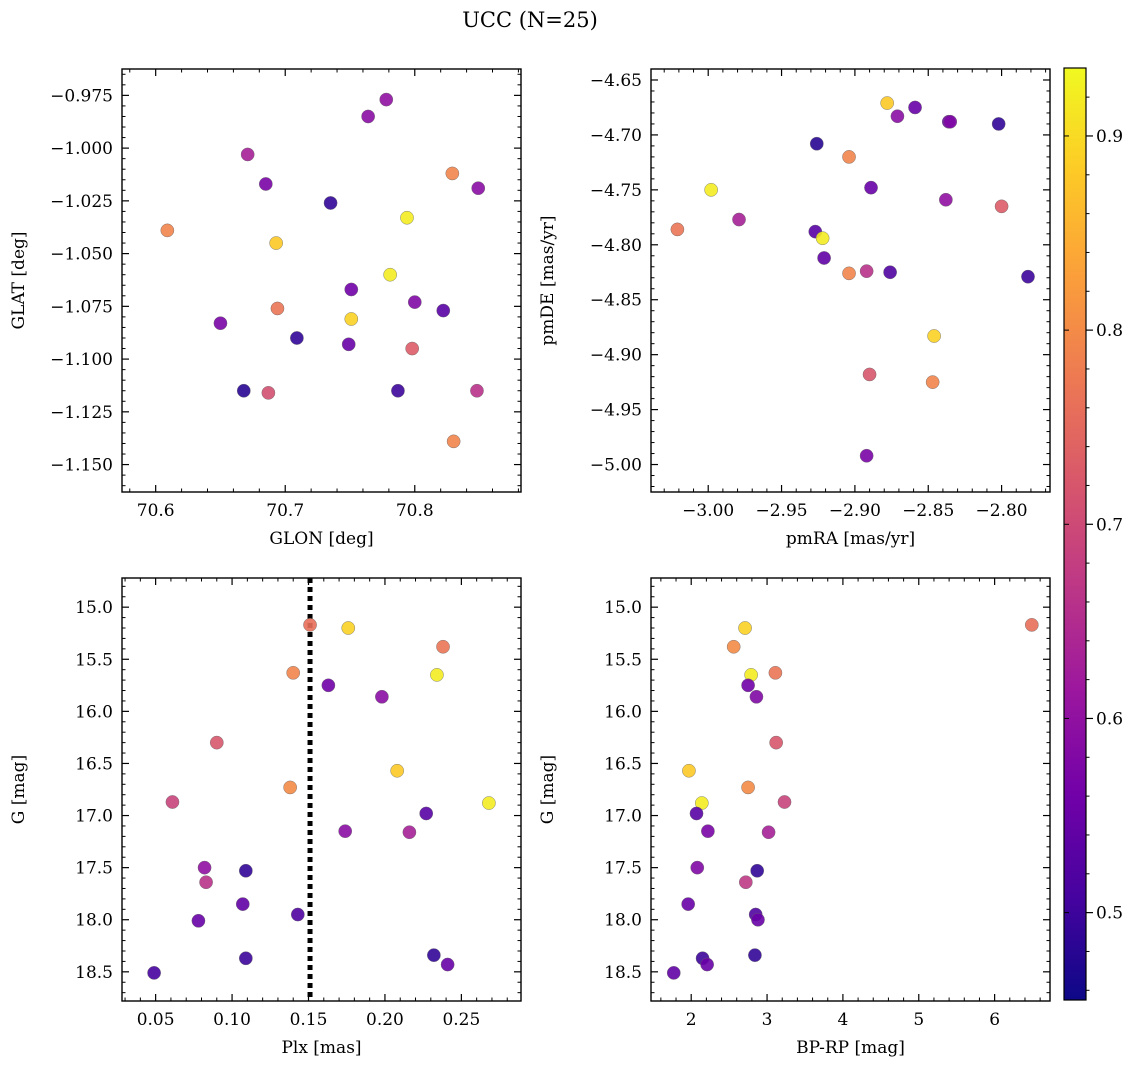 Image resolution: width=1136 pixels, height=1068 pixels. Describe the element at coordinates (616, 301) in the screenshot. I see `y-tick-label: −4.85` at that location.